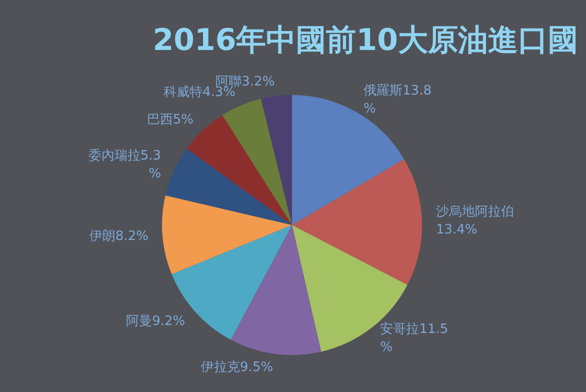 The image size is (586, 392). Describe the element at coordinates (475, 212) in the screenshot. I see `slice-label: 沙烏地阿拉伯` at that location.